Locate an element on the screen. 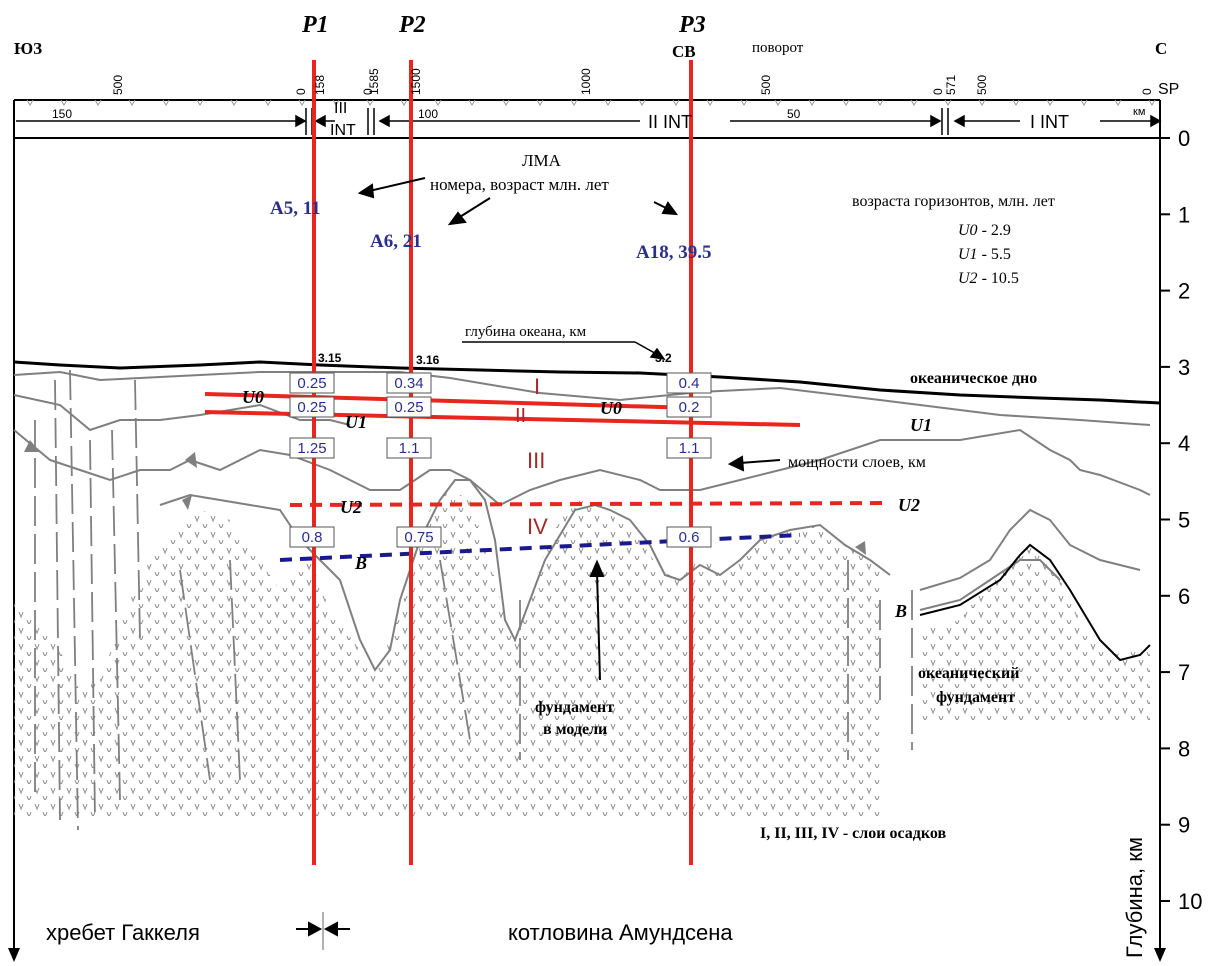 Image resolution: width=1216 pixels, height=966 pixels. km-tick-100: 100 is located at coordinates (428, 114).